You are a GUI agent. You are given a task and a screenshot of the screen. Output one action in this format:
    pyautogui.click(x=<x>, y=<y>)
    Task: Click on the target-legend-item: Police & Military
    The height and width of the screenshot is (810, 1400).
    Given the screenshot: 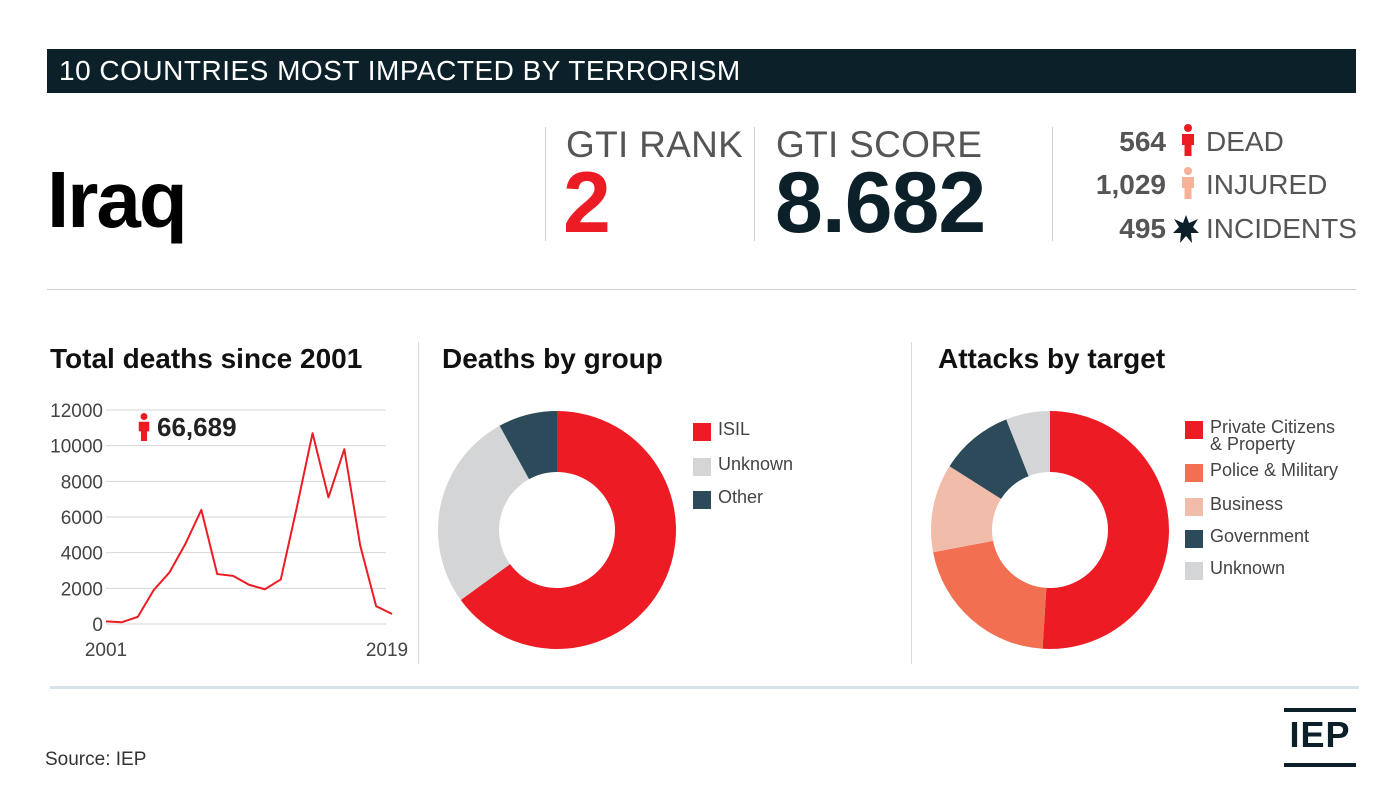 What is the action you would take?
    pyautogui.click(x=1262, y=471)
    